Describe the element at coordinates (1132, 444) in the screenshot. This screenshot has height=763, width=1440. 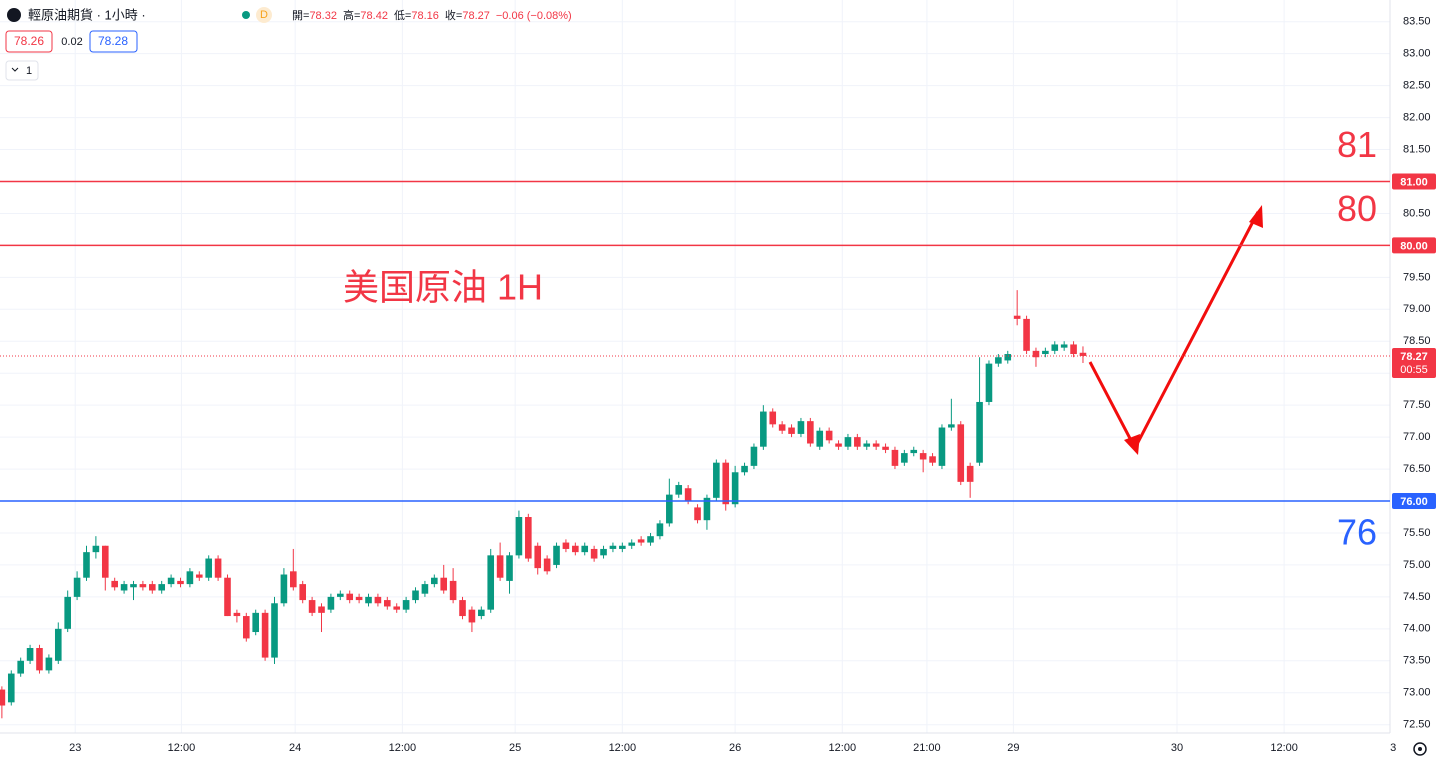
I see `arrow-head` at that location.